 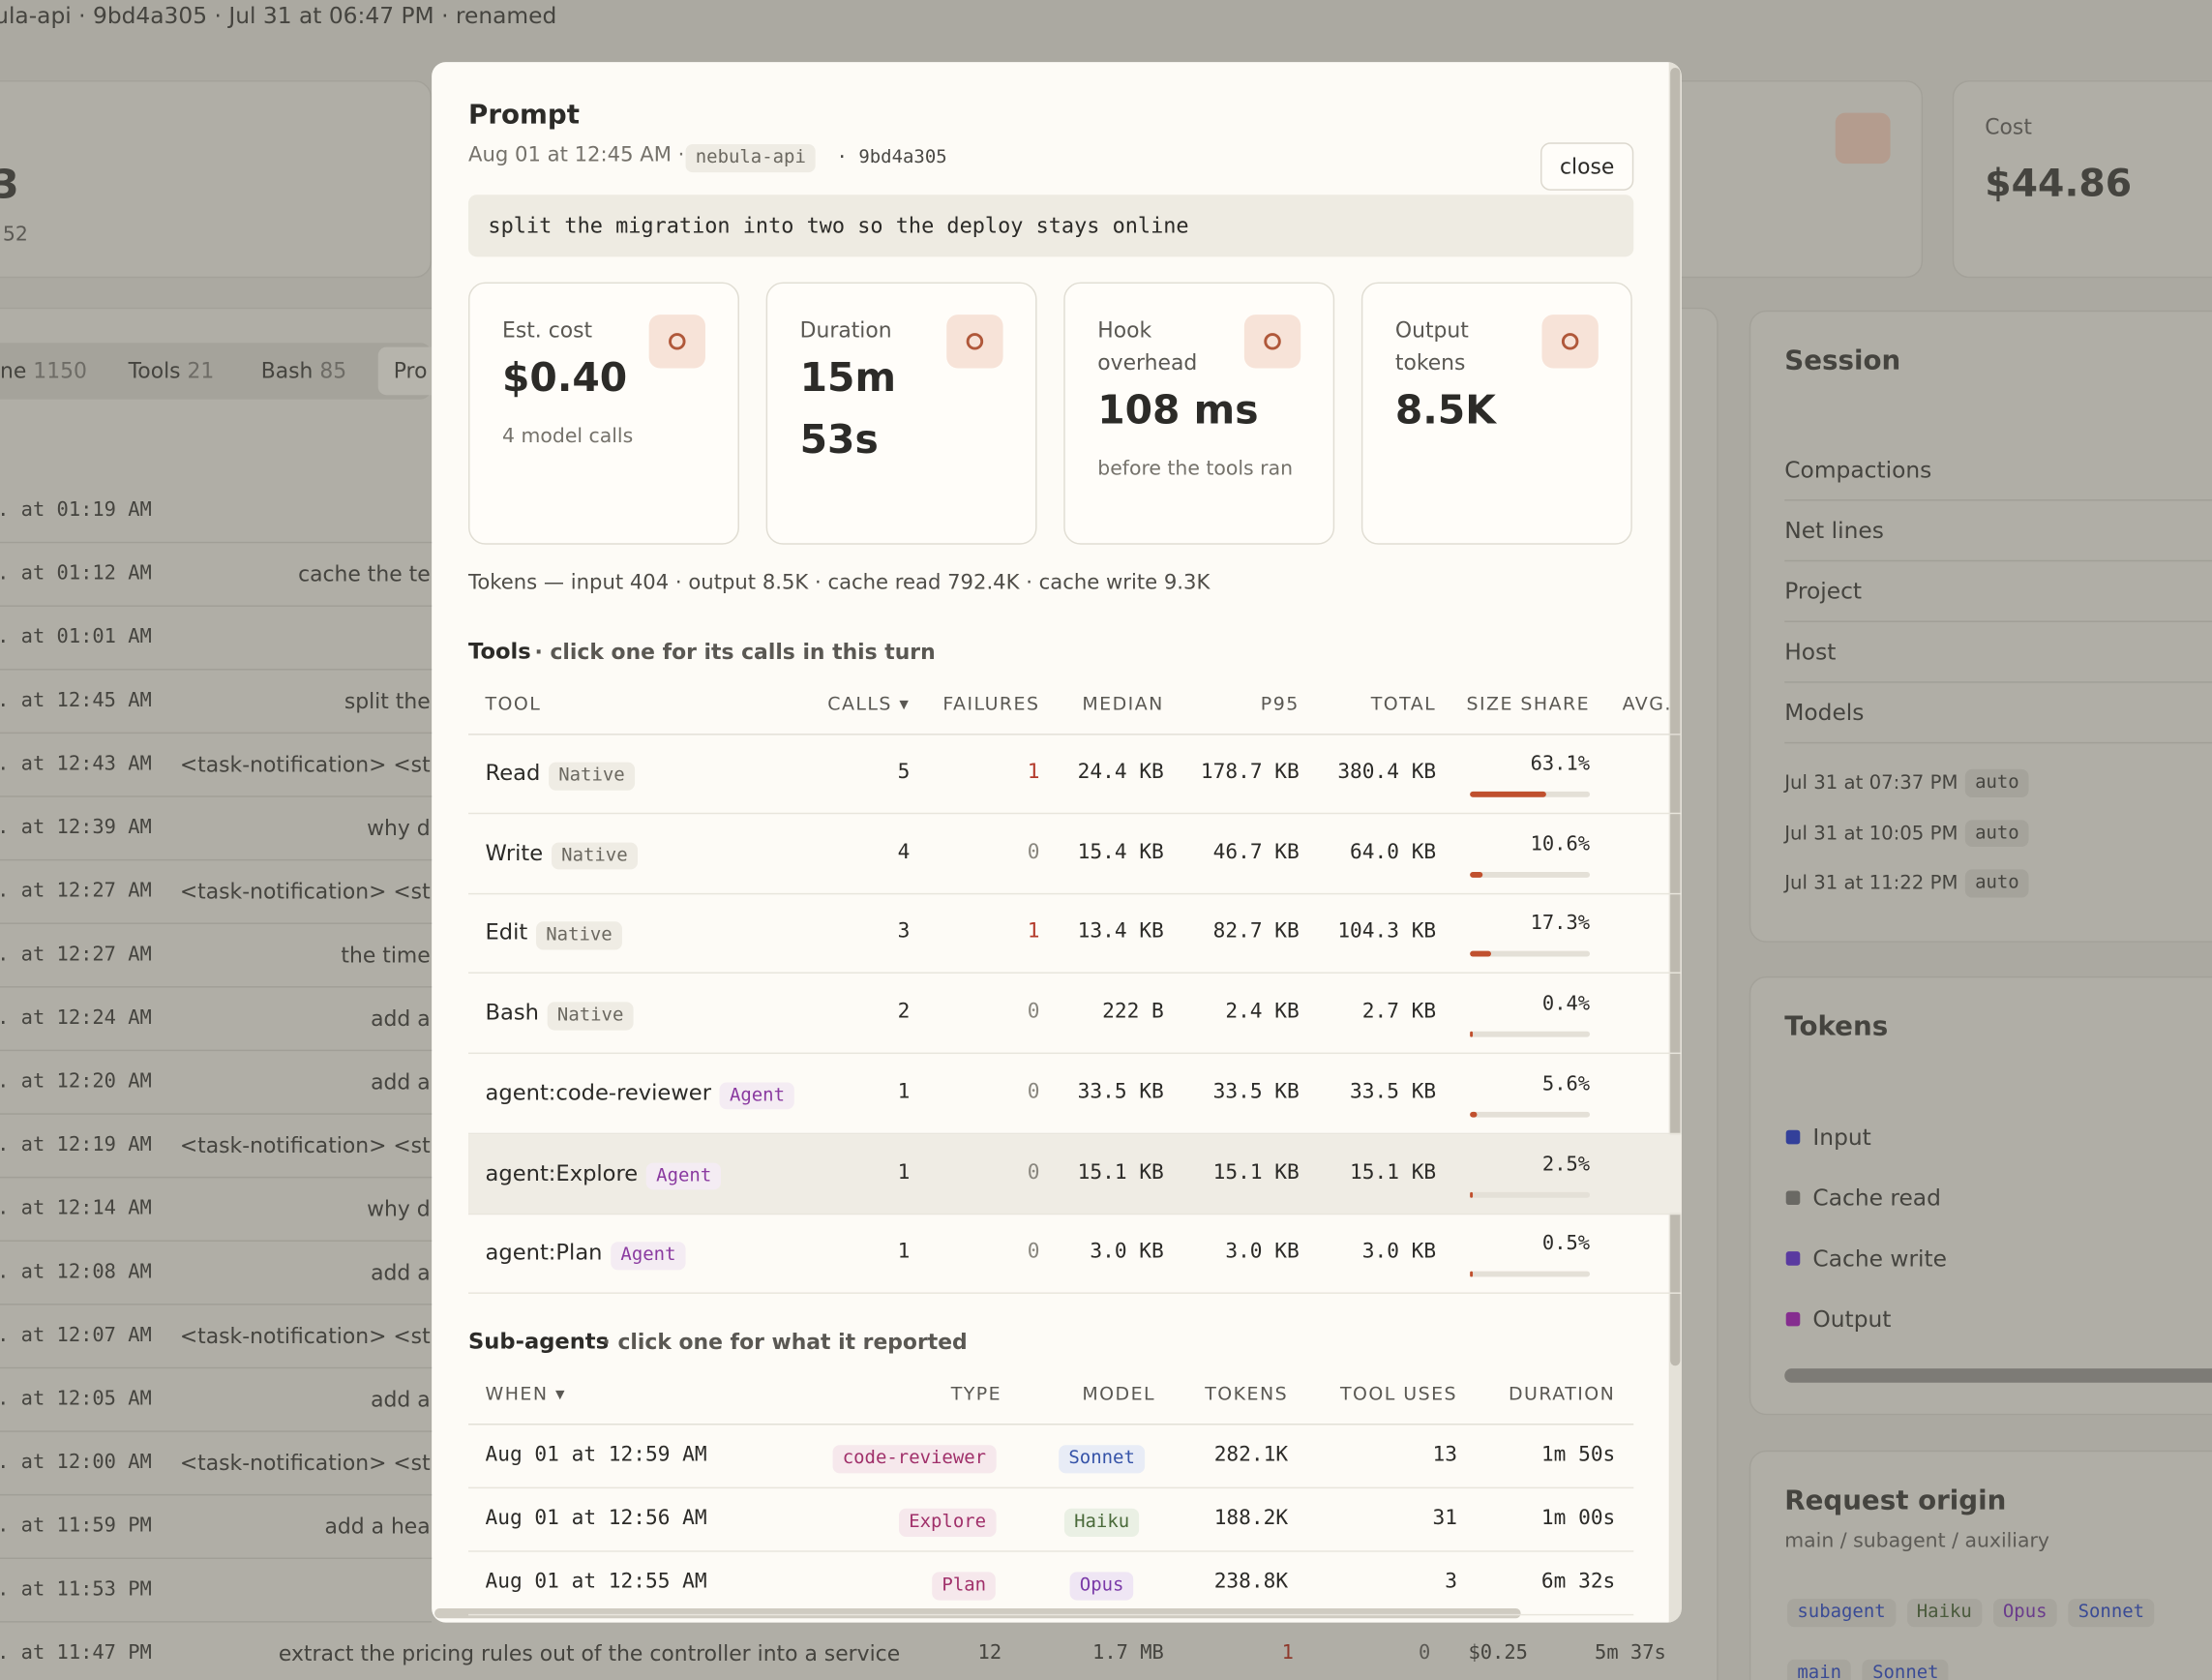 What do you see at coordinates (735, 652) in the screenshot?
I see `section-hint: · click one for its calls in this turn` at bounding box center [735, 652].